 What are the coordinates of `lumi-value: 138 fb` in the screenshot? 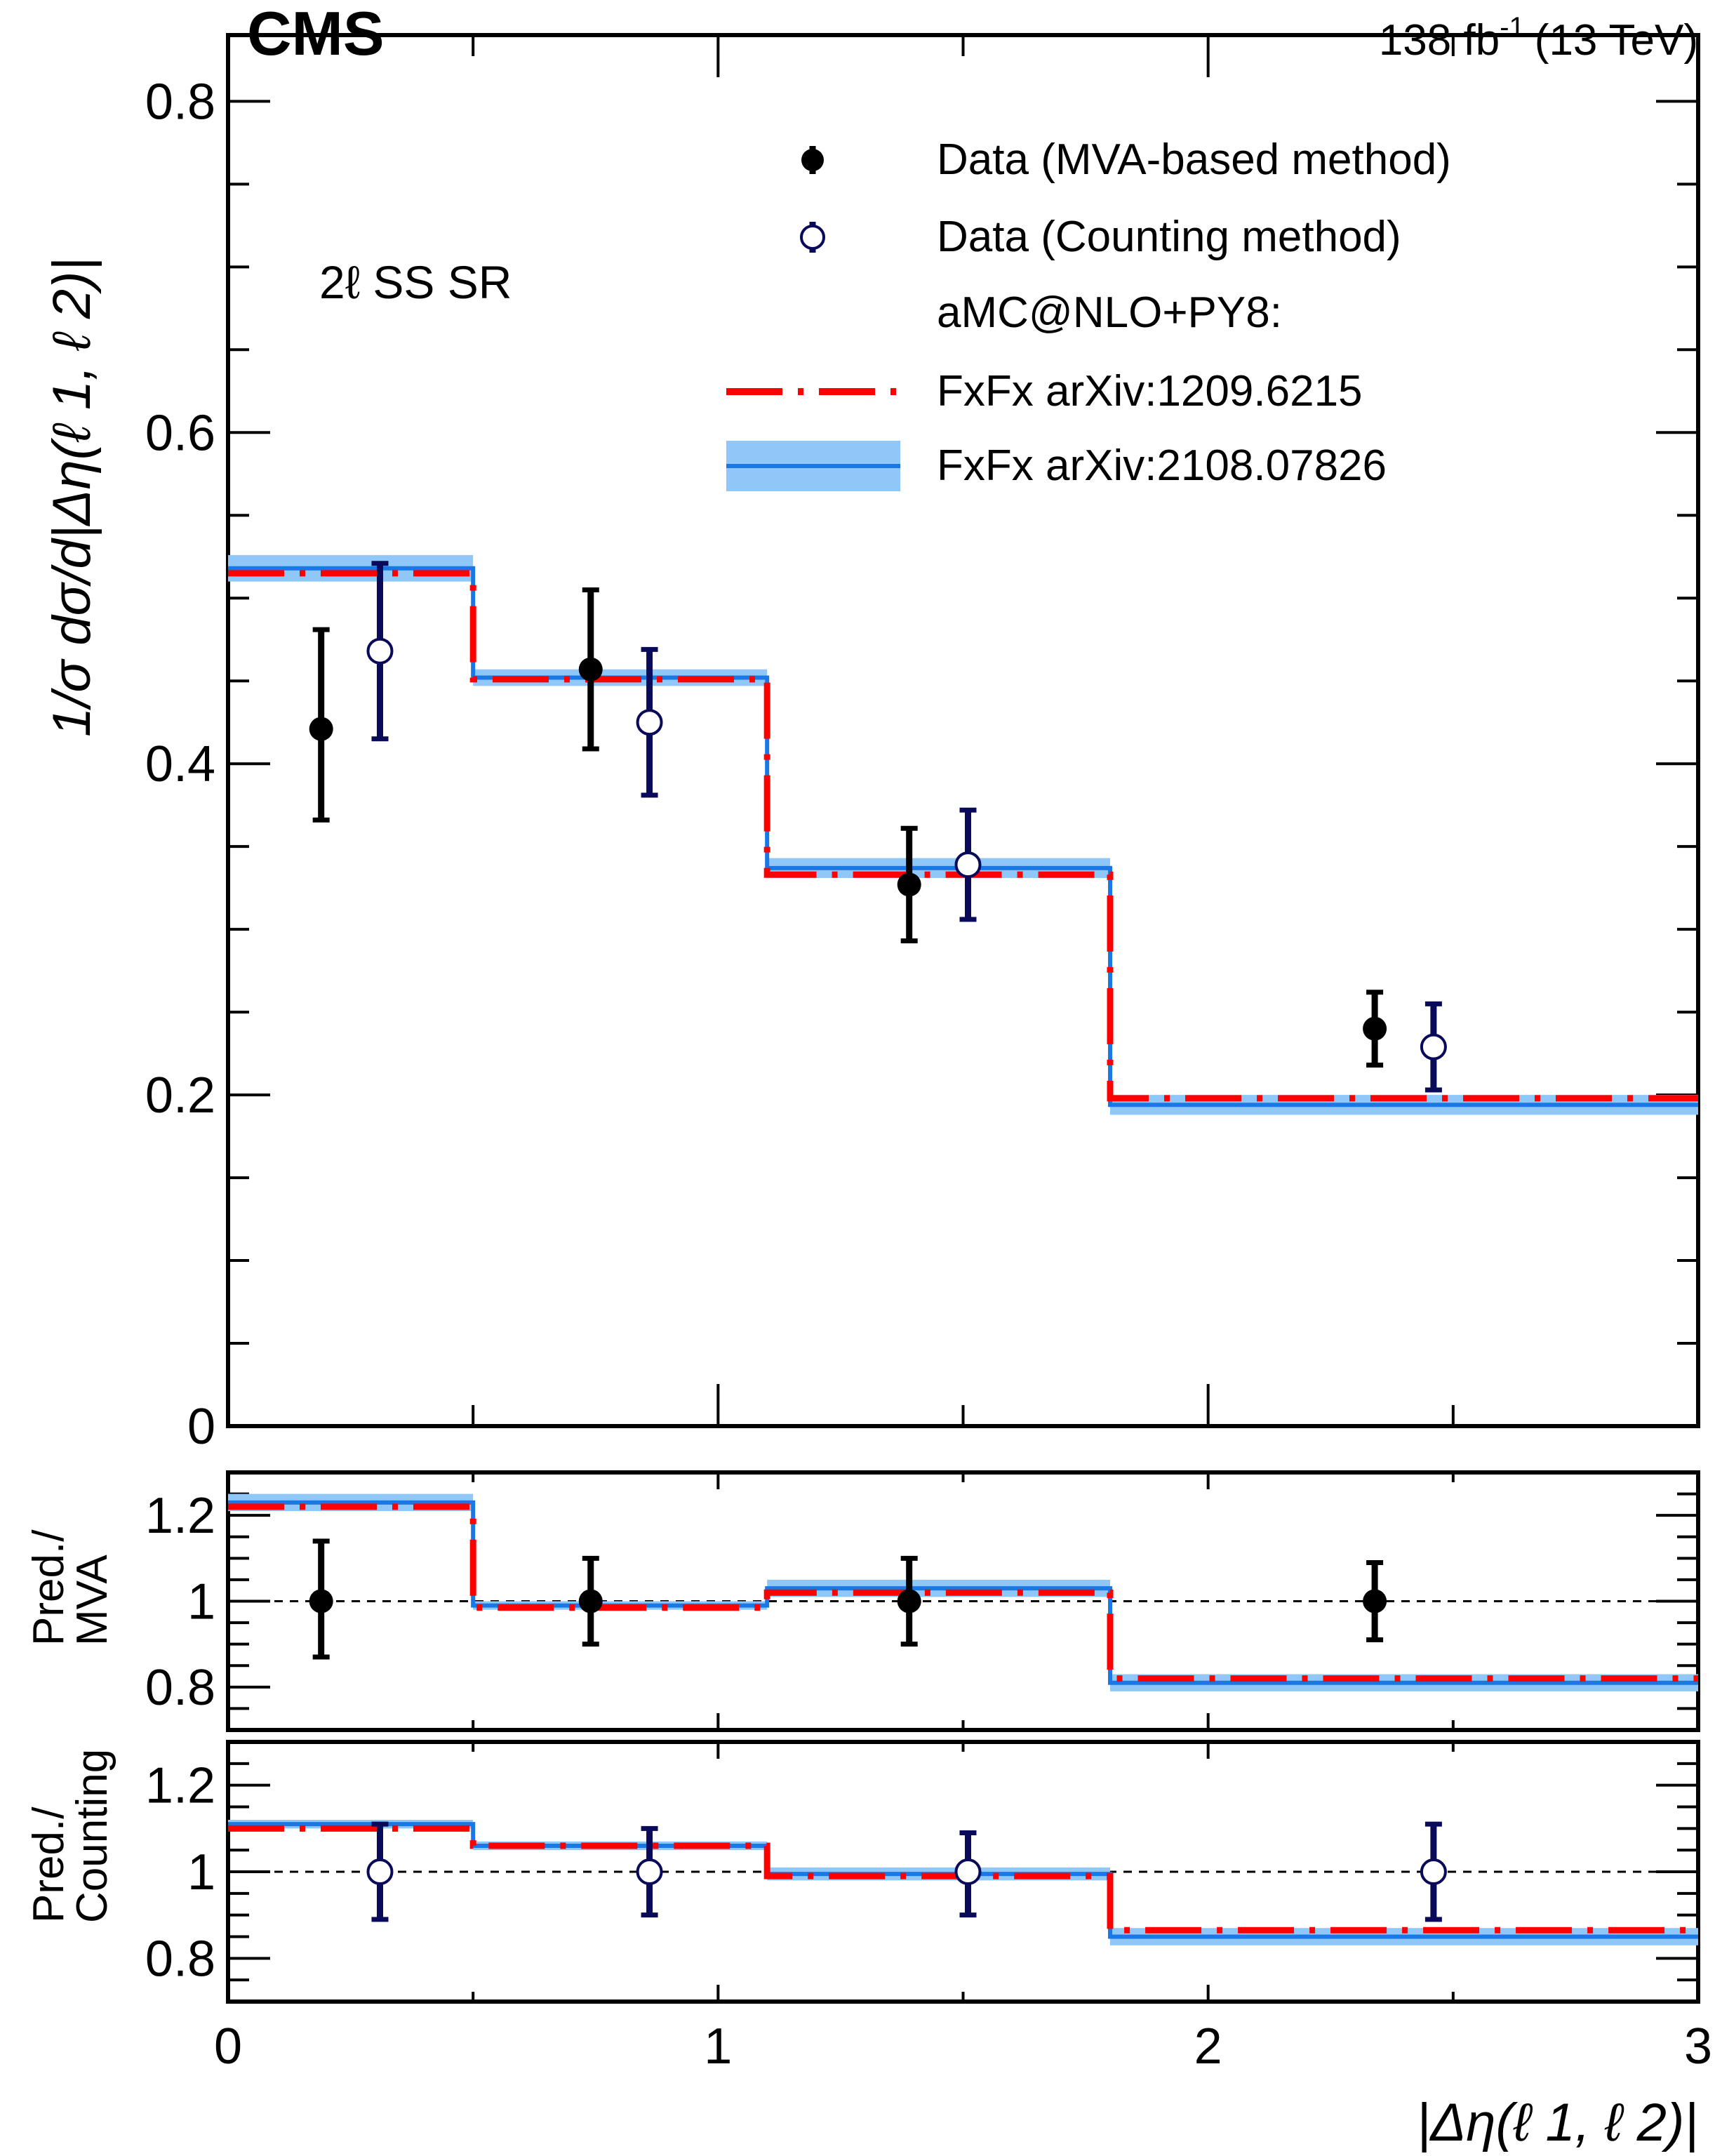 It's located at (1439, 40).